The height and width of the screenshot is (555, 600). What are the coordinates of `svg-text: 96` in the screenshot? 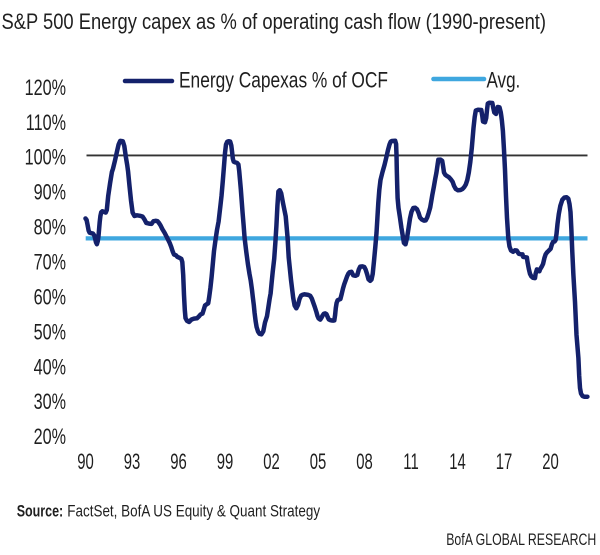 It's located at (178, 462).